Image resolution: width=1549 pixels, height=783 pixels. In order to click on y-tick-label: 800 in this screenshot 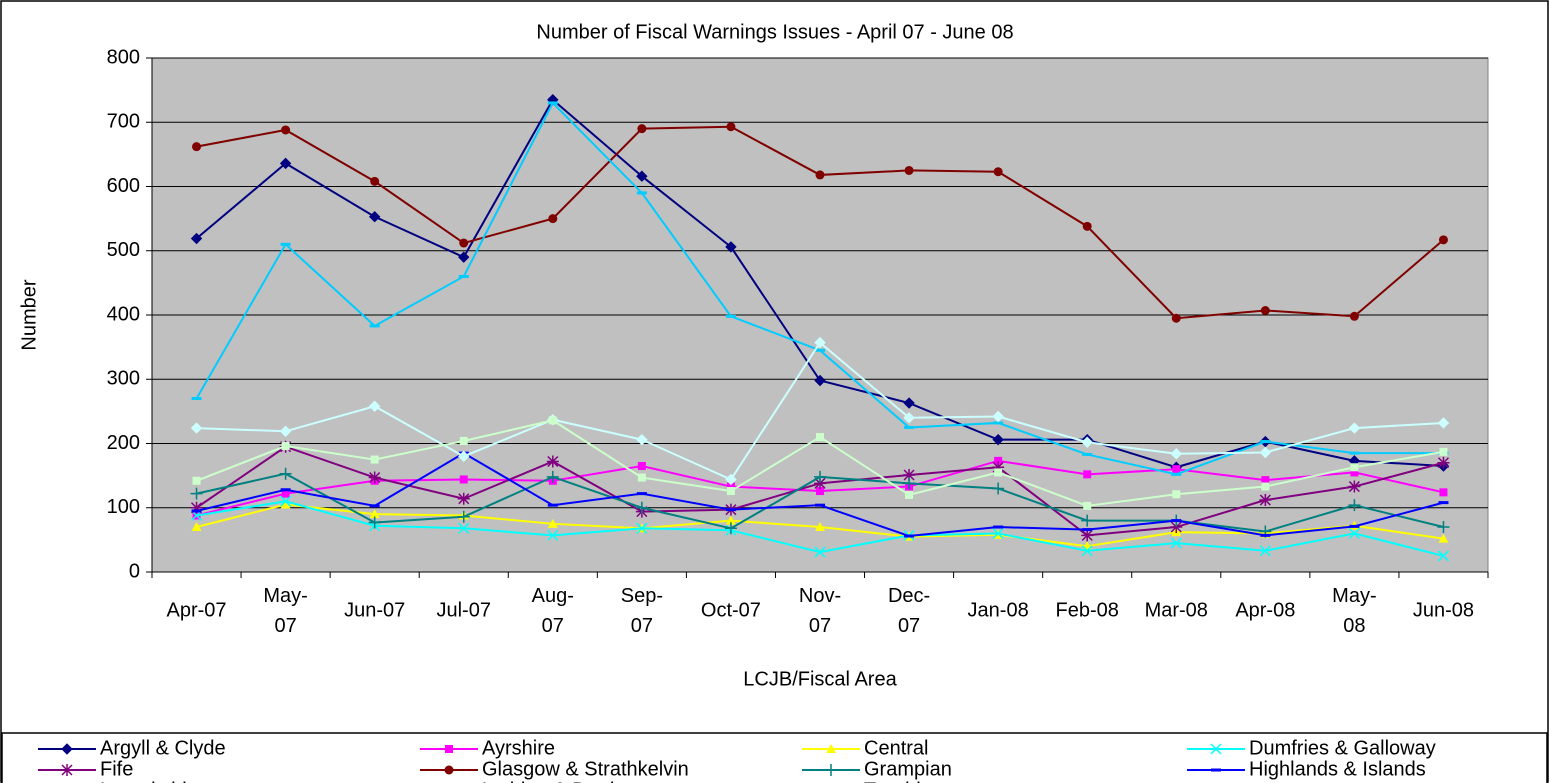, I will do `click(123, 57)`.